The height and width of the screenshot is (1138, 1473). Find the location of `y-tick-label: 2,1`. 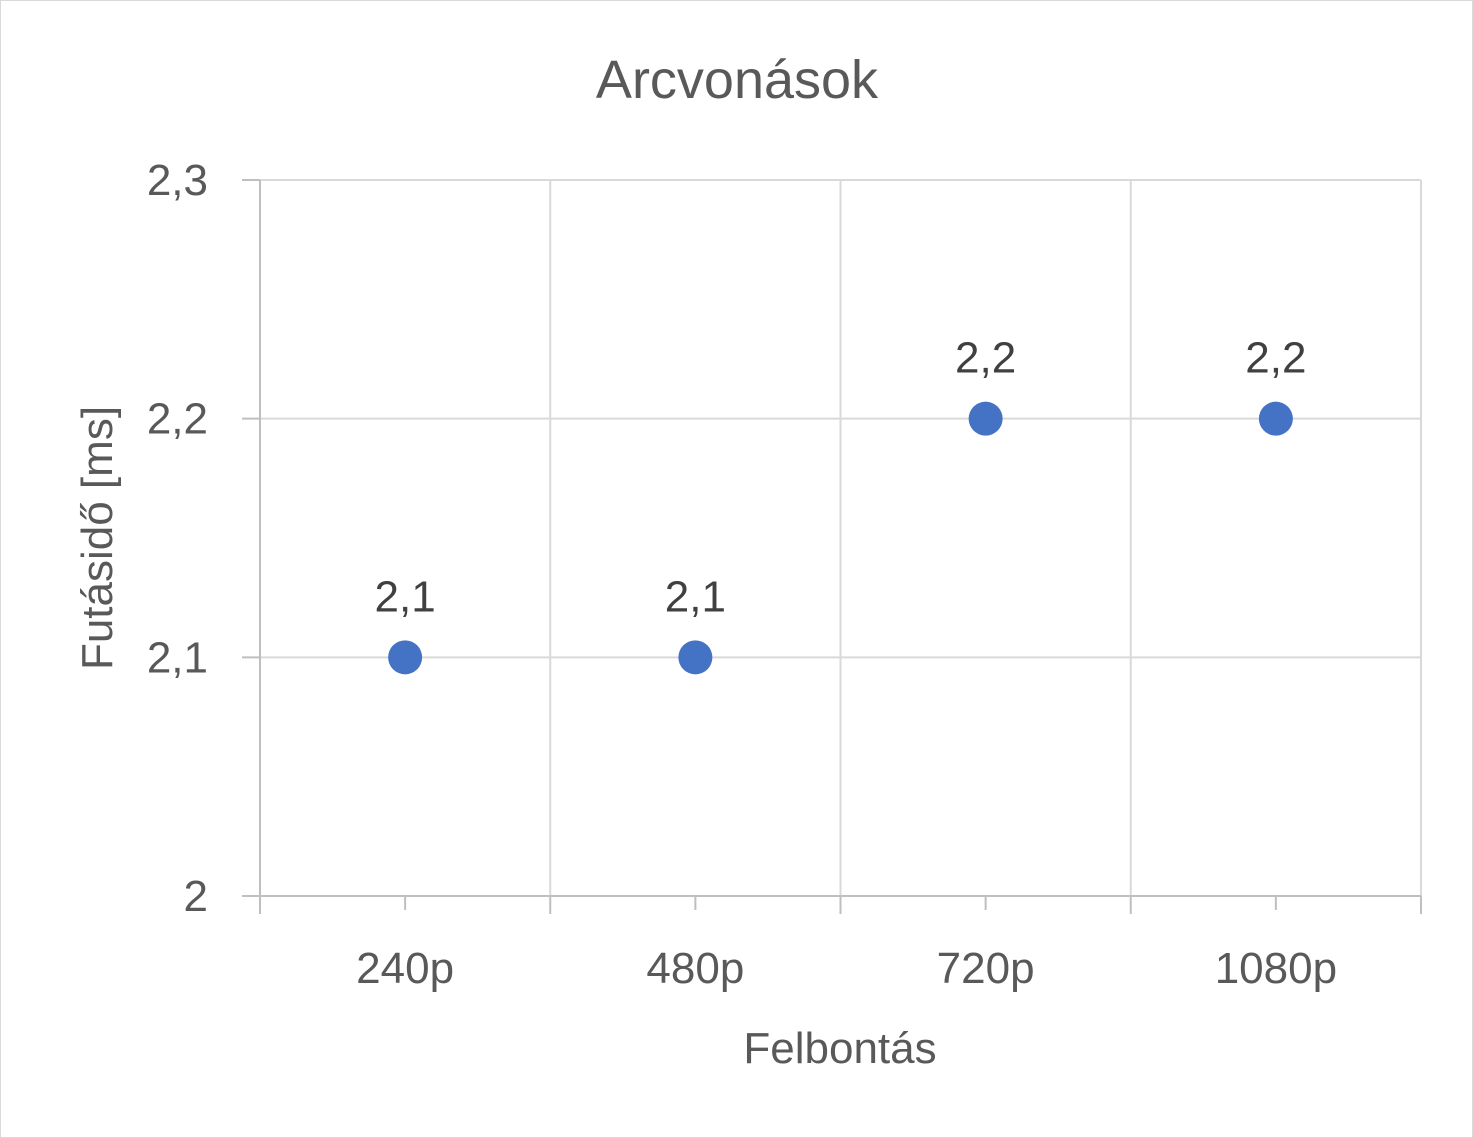

y-tick-label: 2,1 is located at coordinates (177, 657).